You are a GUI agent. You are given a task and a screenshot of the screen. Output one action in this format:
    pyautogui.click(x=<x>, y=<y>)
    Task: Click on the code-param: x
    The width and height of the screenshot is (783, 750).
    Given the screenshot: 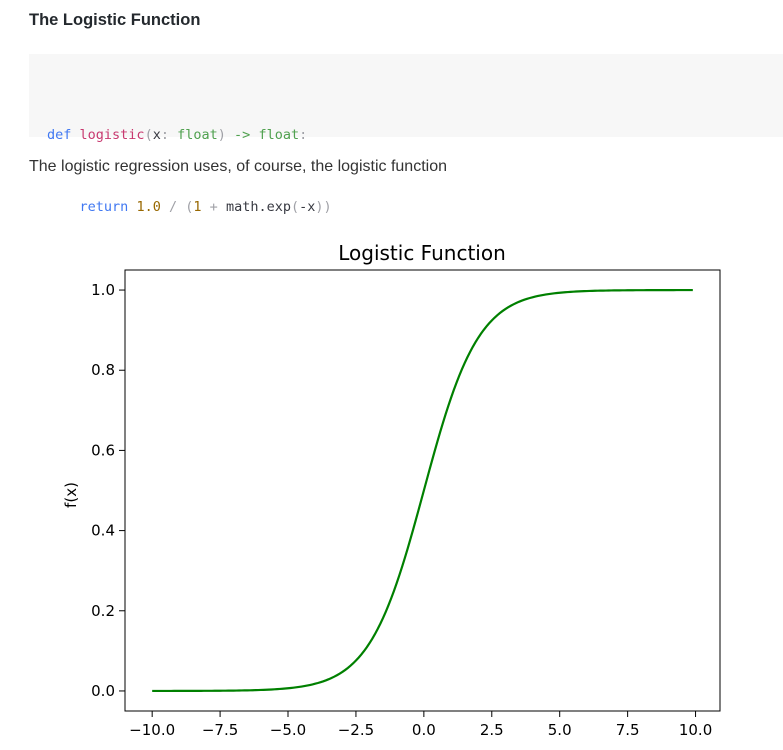 What is the action you would take?
    pyautogui.click(x=156, y=135)
    